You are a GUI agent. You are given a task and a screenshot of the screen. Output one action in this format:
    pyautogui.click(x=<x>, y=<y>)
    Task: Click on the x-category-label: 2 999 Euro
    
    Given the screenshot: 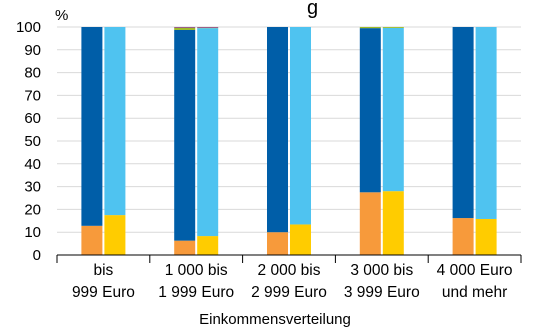 What is the action you would take?
    pyautogui.click(x=289, y=292)
    